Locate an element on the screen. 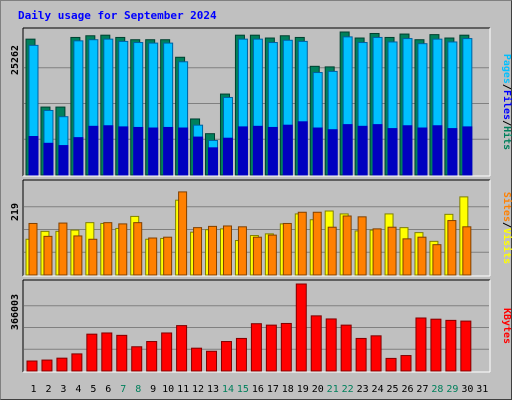 This screenshot has height=400, width=512. y-max-label: 366003 is located at coordinates (15, 312).